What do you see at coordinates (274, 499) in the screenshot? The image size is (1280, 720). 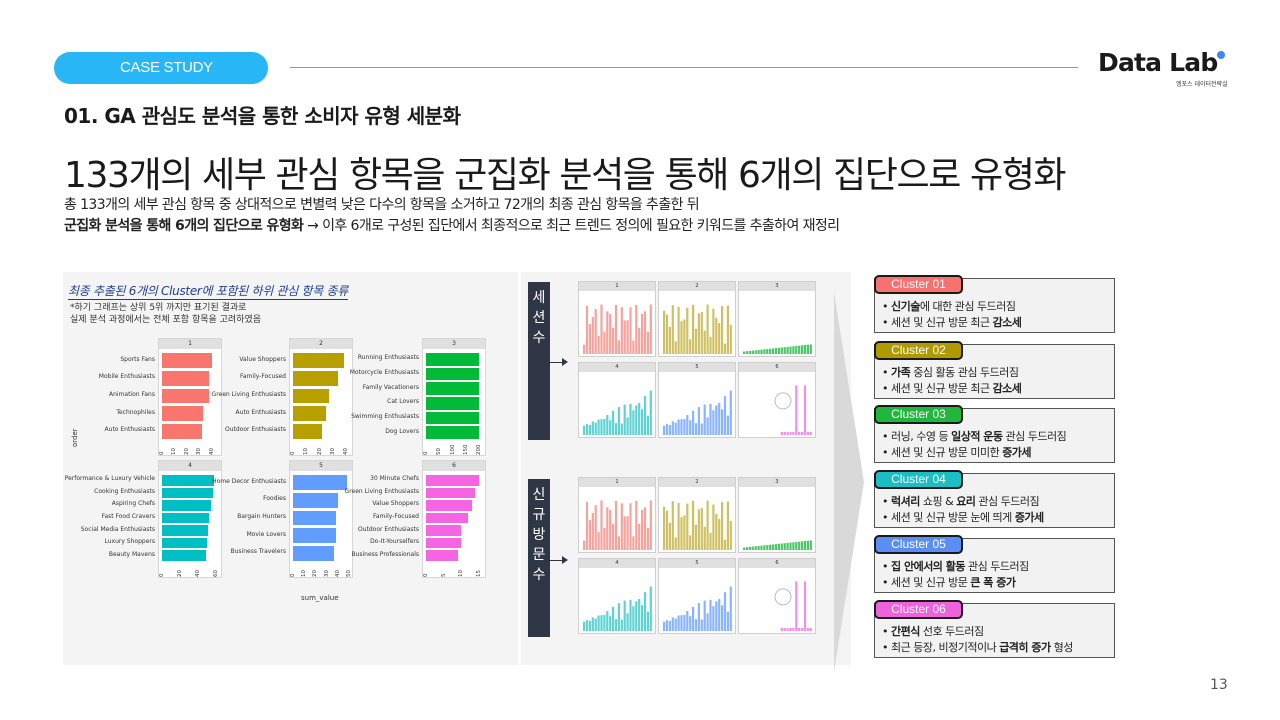 I see `facet-category-label: Foodies` at bounding box center [274, 499].